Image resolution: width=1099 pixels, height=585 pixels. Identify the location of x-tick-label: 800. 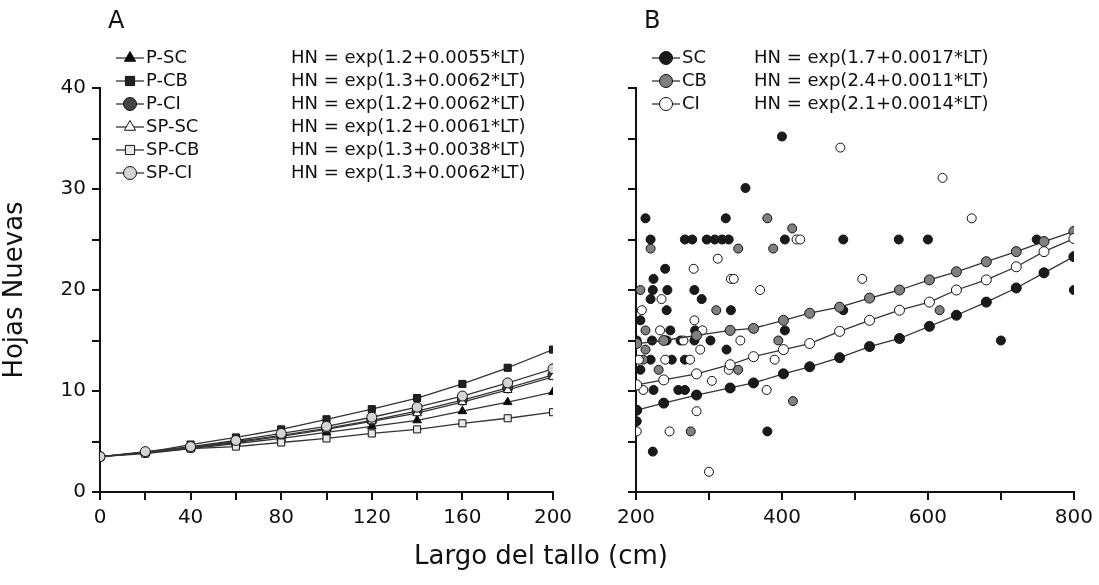
(1074, 516).